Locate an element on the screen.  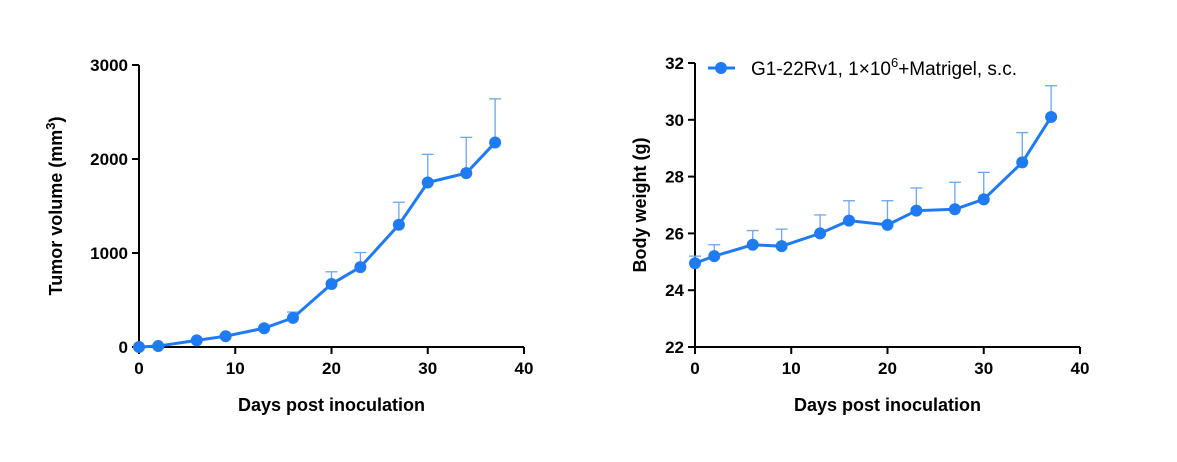
y-tick-label: 2000 is located at coordinates (109, 159).